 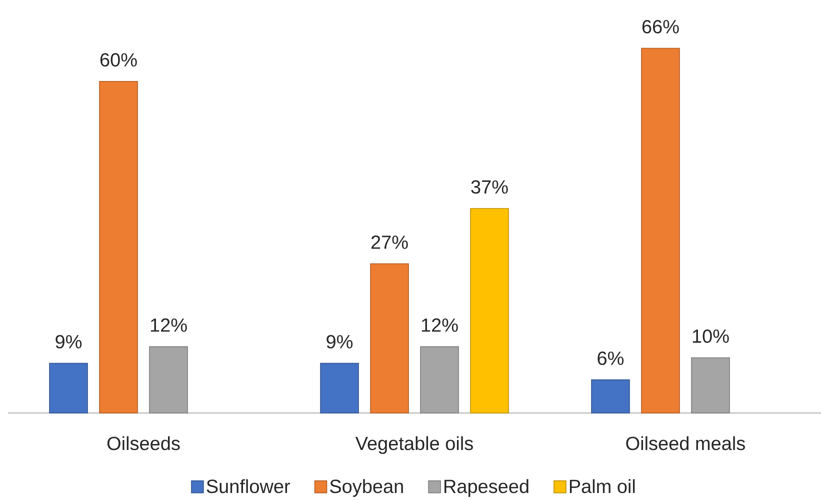 What do you see at coordinates (486, 488) in the screenshot?
I see `legend-label: Rapeseed` at bounding box center [486, 488].